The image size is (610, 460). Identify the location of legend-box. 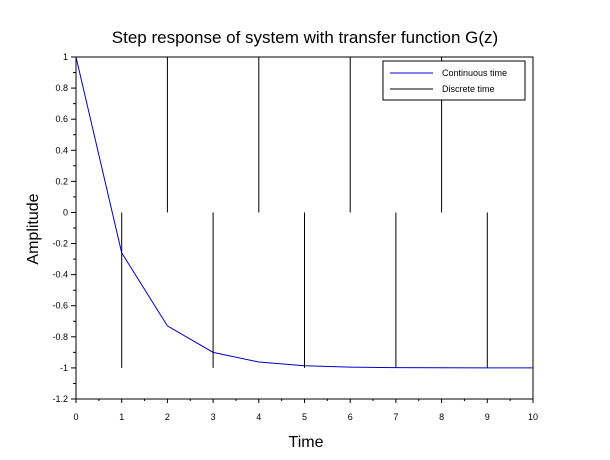
(454, 80).